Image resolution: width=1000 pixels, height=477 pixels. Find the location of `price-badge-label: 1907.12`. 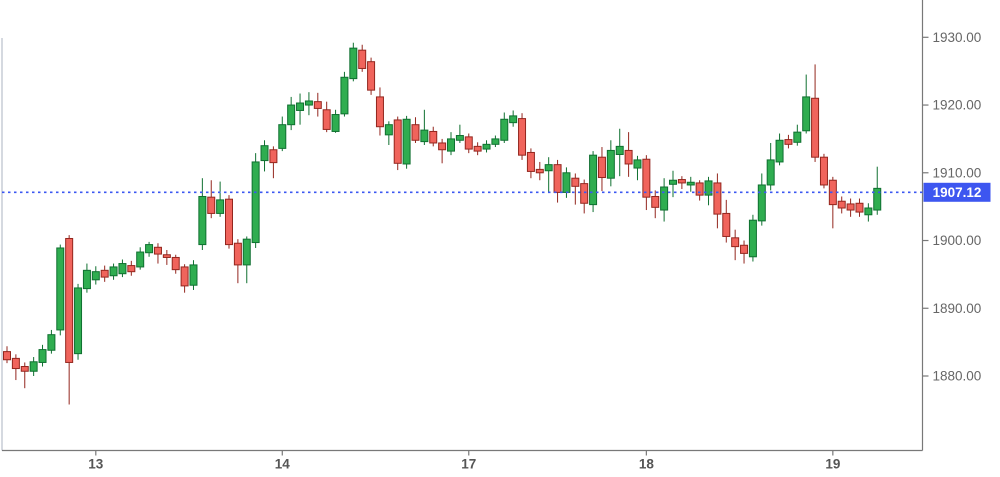

price-badge-label: 1907.12 is located at coordinates (957, 192).